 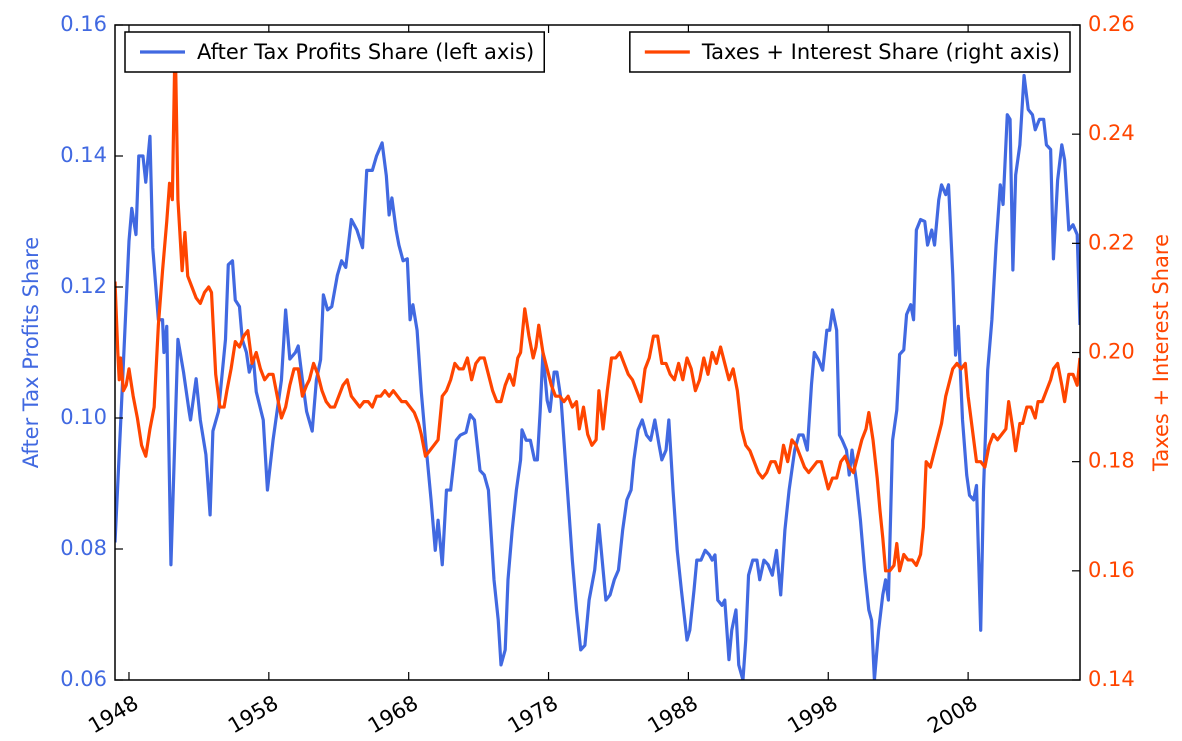 I want to click on y-tick-label: 0.12, so click(x=83, y=286).